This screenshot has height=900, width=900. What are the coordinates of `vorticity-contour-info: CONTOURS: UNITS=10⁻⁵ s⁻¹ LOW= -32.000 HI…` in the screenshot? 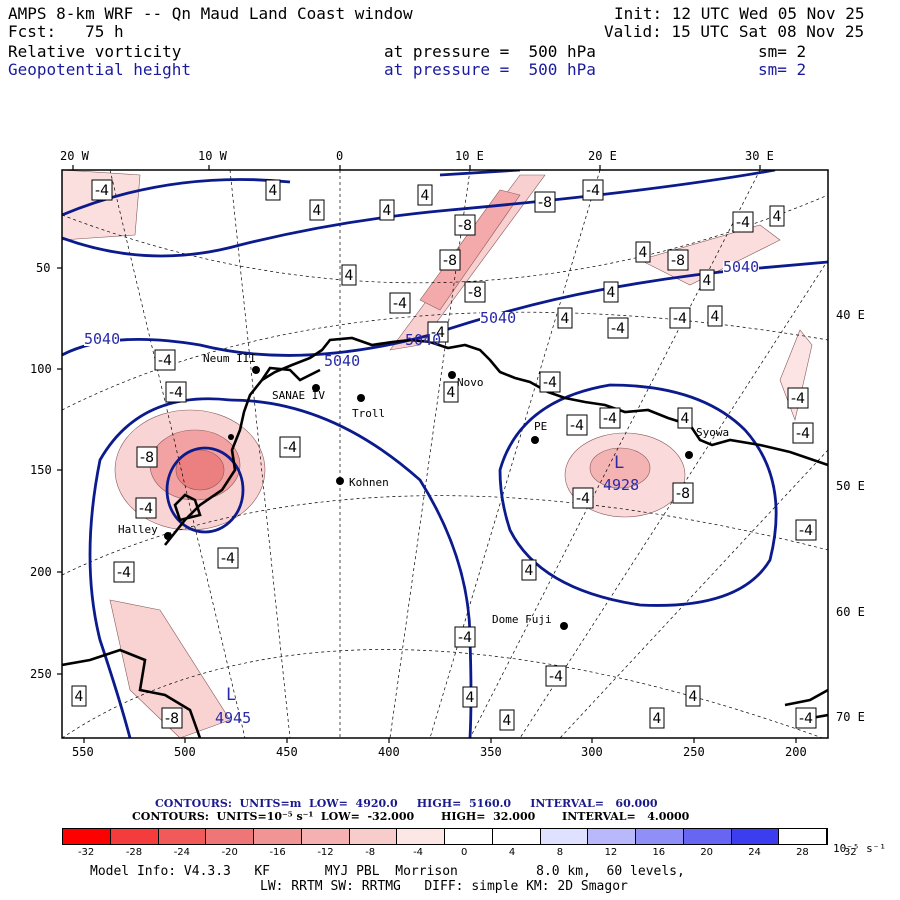 It's located at (411, 816).